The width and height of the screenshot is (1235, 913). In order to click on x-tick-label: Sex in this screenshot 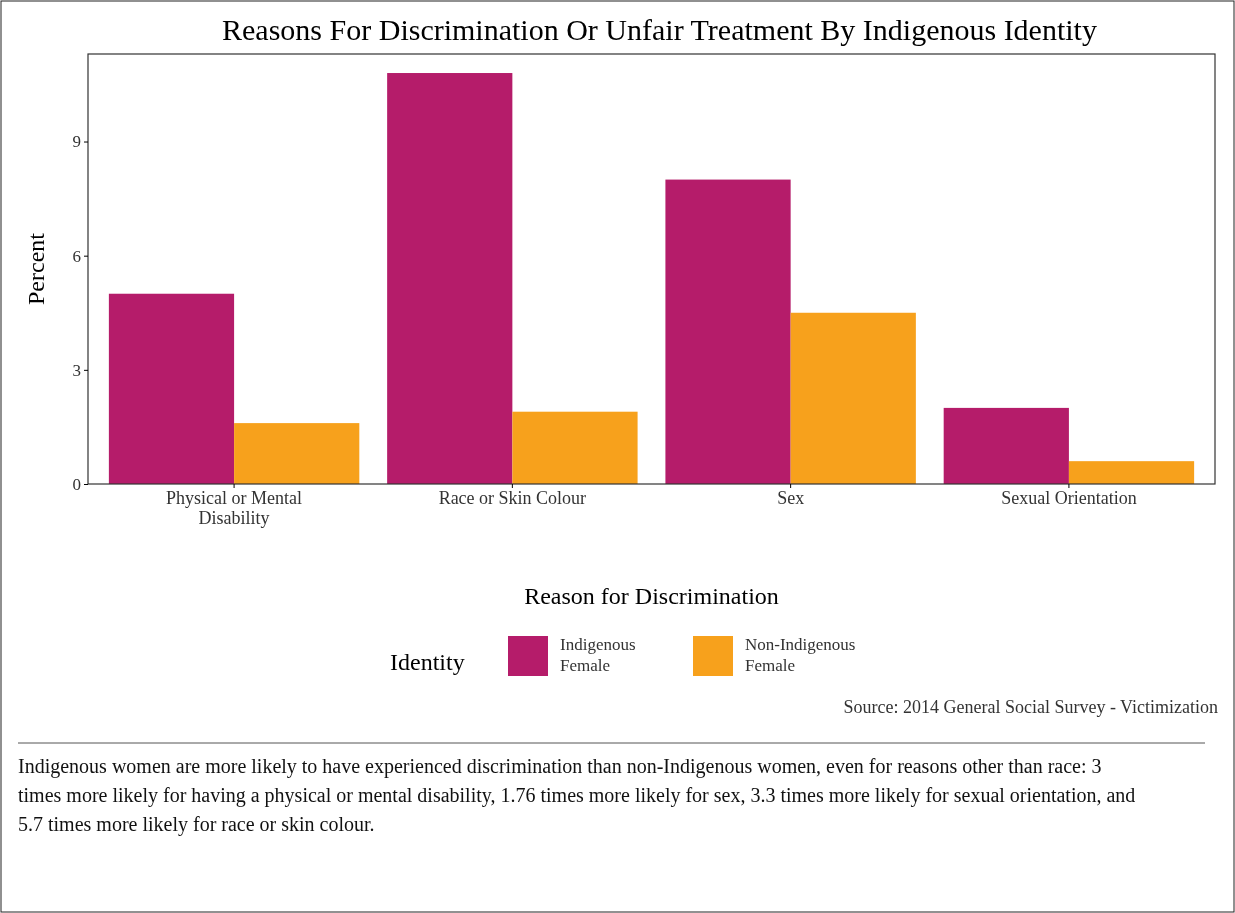, I will do `click(791, 497)`.